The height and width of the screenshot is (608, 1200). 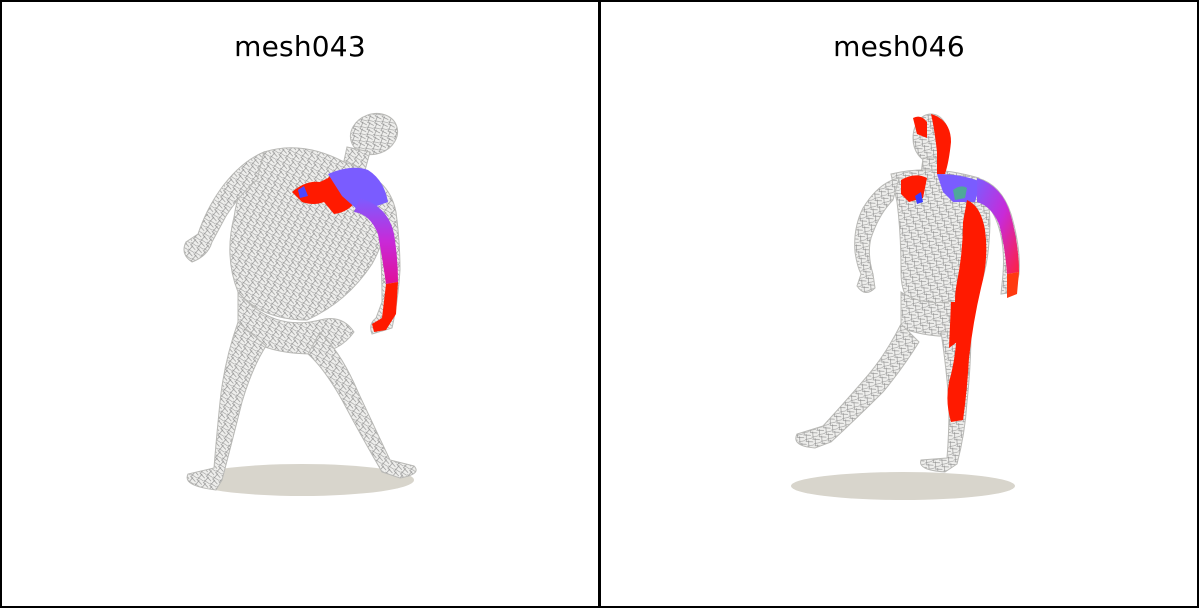 What do you see at coordinates (899, 46) in the screenshot?
I see `panel-title-right: mesh046` at bounding box center [899, 46].